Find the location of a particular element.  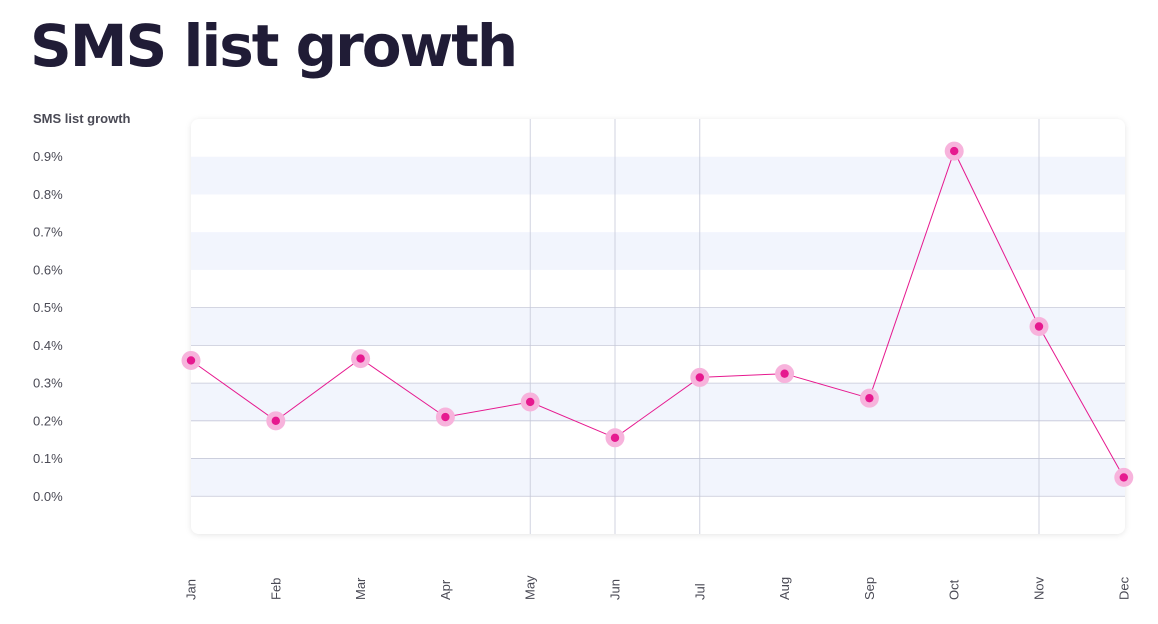

y-tick-label: 0.9% is located at coordinates (48, 156).